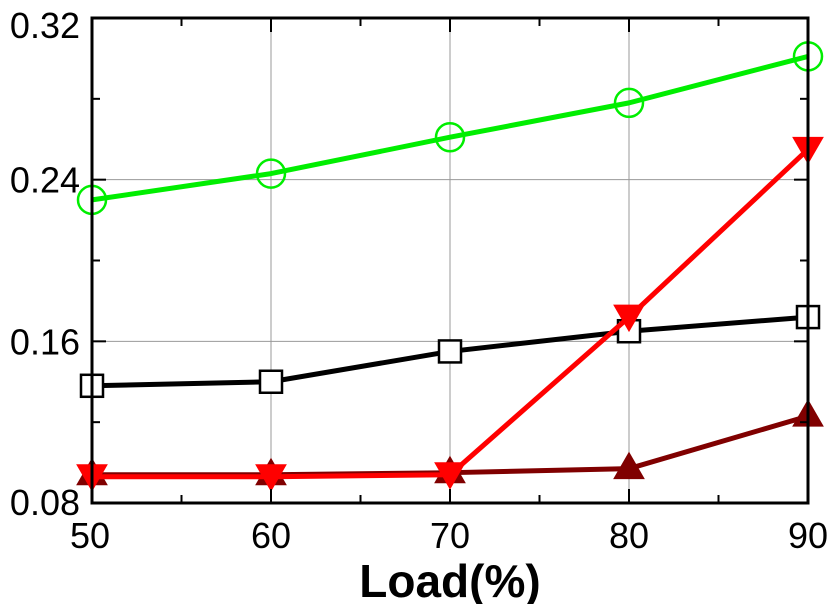  I want to click on series-square, so click(450, 351).